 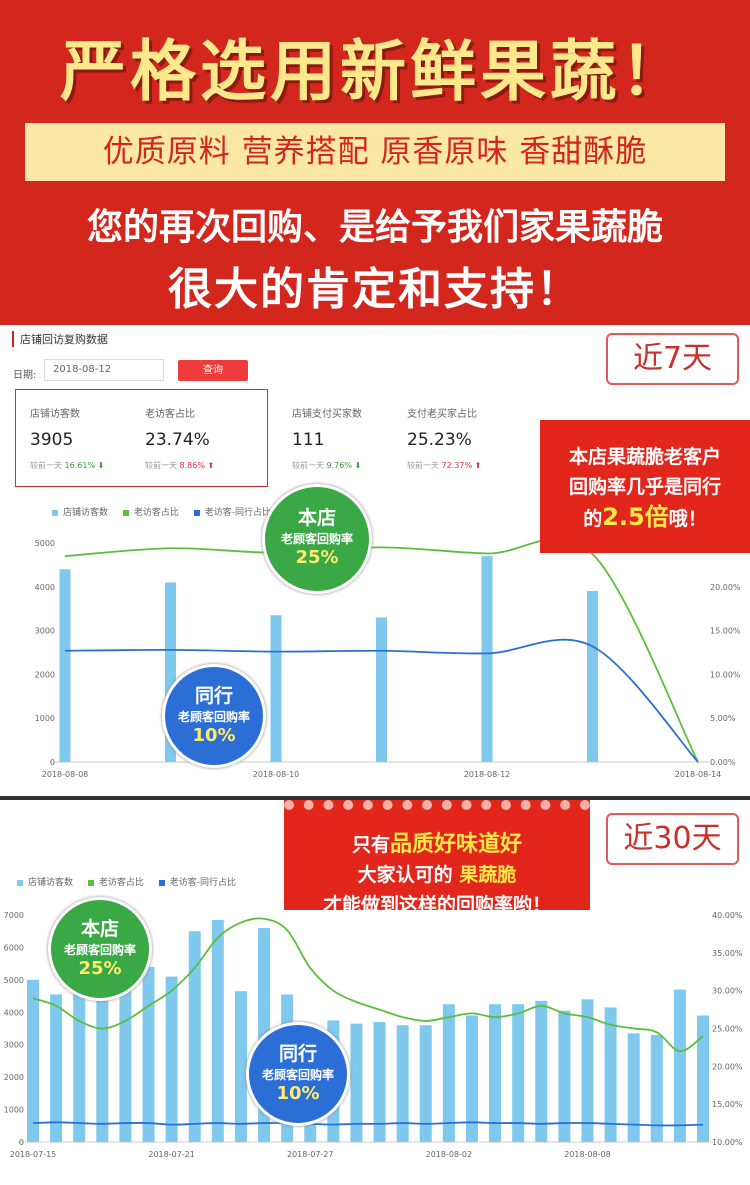 What do you see at coordinates (308, 440) in the screenshot?
I see `metric-value: 111` at bounding box center [308, 440].